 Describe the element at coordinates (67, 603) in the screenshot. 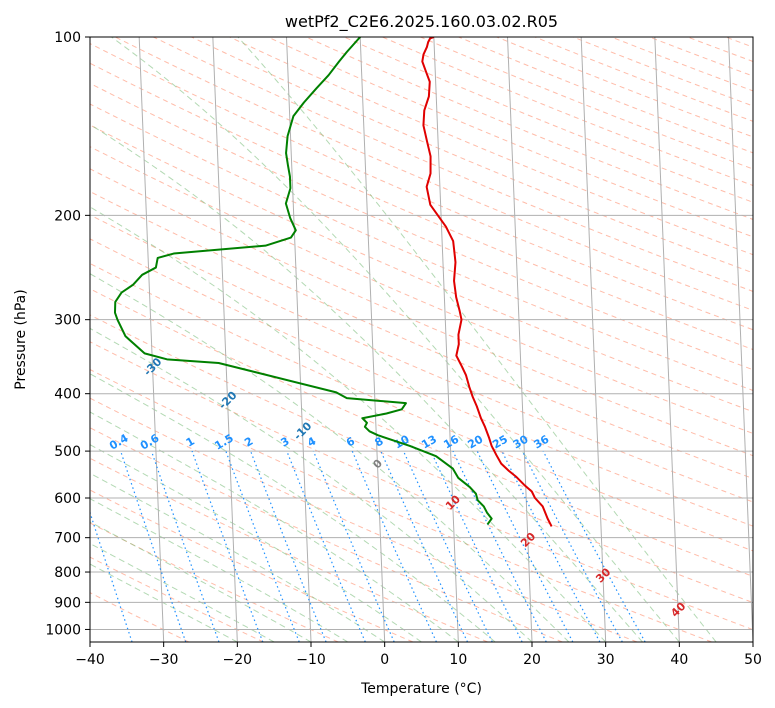

I see `y-tick-label: 900` at that location.